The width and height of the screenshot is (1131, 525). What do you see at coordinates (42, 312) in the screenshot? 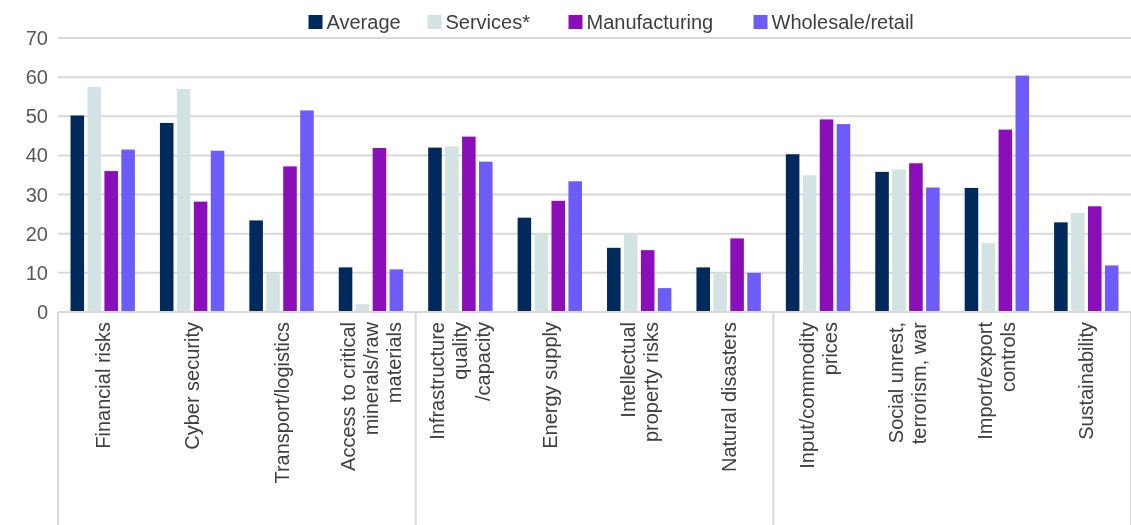
I see `y-tick-label: 0` at bounding box center [42, 312].